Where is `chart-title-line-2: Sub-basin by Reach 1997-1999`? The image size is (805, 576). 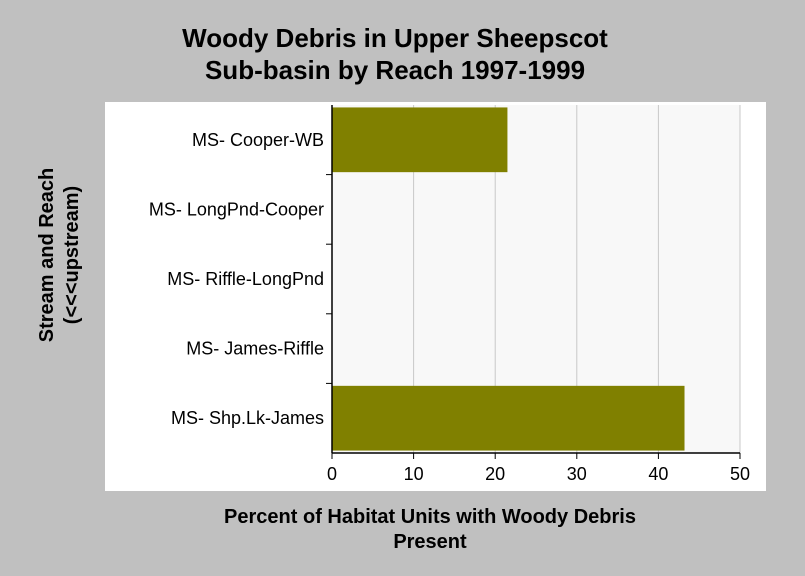
chart-title-line-2: Sub-basin by Reach 1997-1999 is located at coordinates (395, 70).